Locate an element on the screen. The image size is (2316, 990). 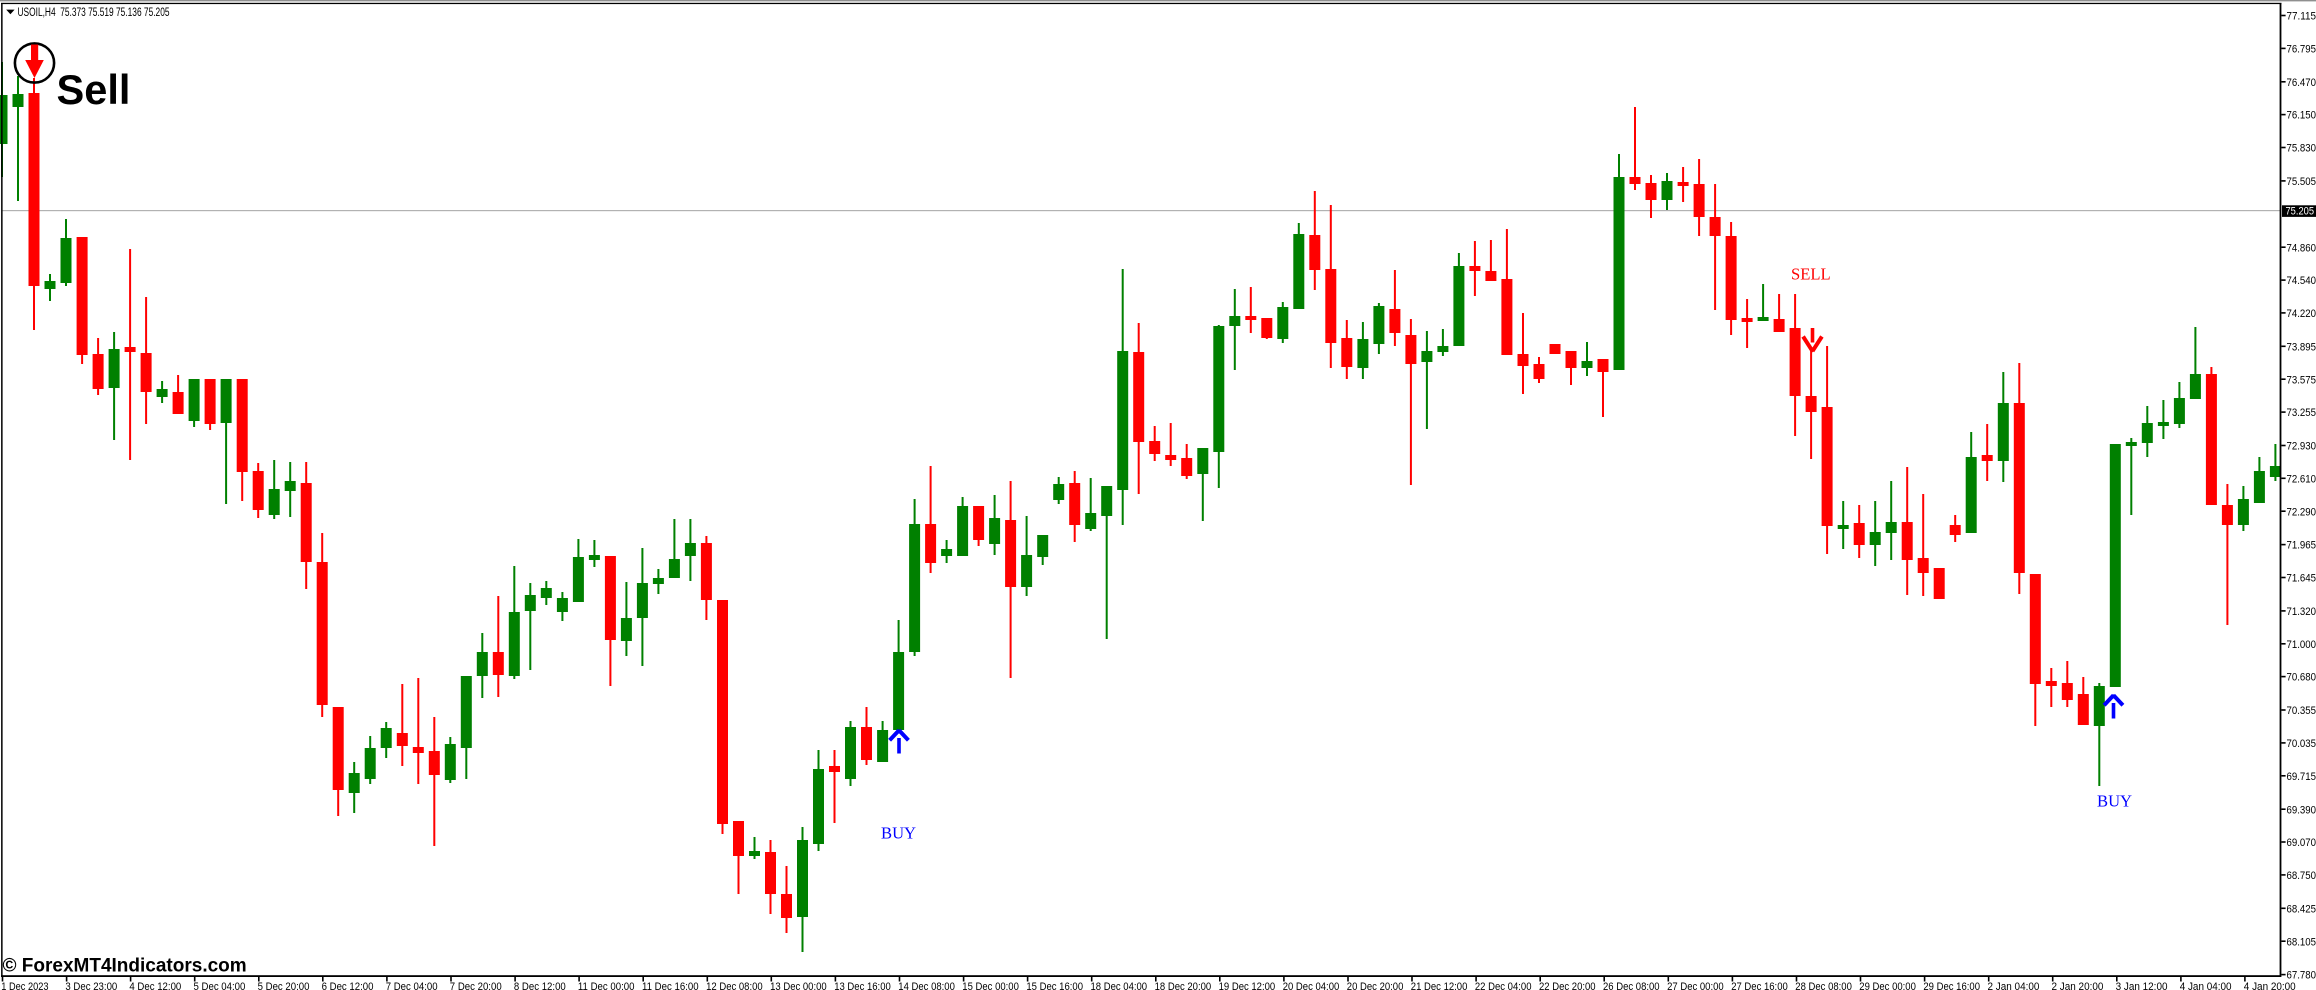
svg-text: 20 Dec 20:00 is located at coordinates (1375, 985).